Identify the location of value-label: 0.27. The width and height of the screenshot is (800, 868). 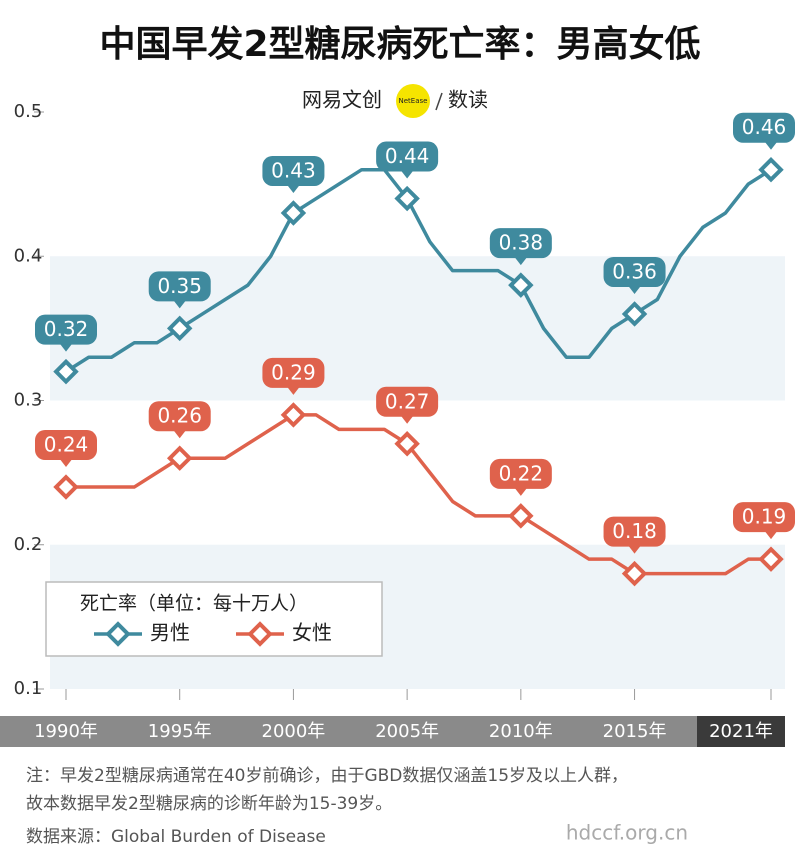
(407, 401).